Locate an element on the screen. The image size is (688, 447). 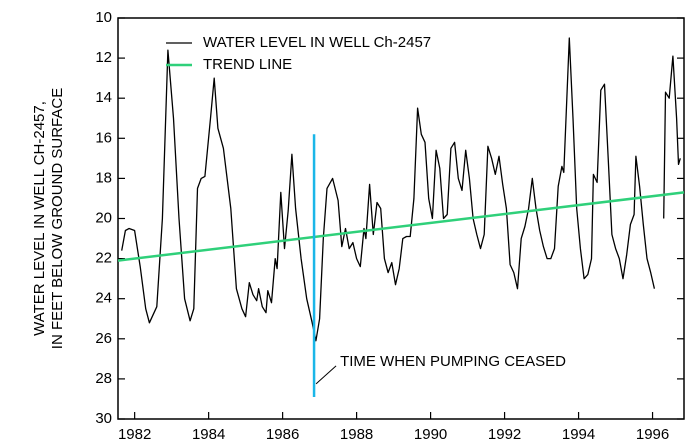
y-axis-label-line: IN FEET BELOW GROUND SURFACE is located at coordinates (57, 218).